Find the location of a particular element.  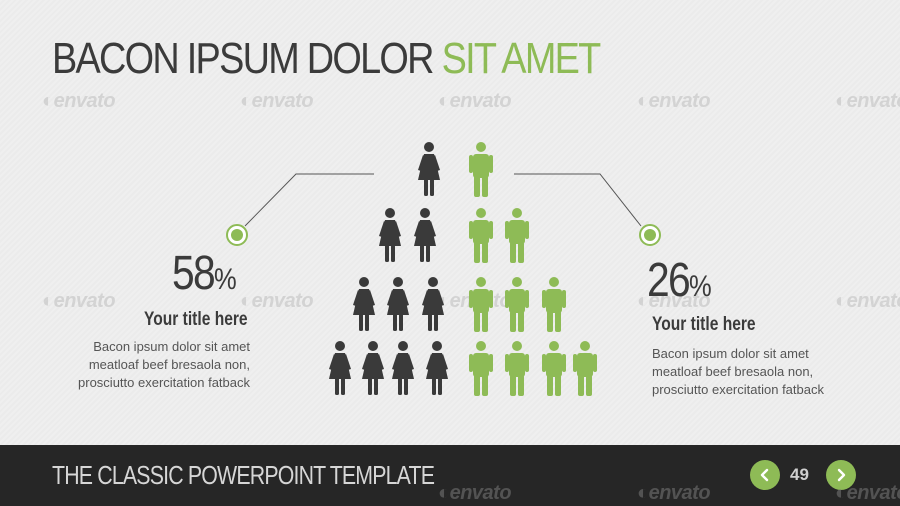

stat-right-subtitle: Your title here is located at coordinates (704, 324).